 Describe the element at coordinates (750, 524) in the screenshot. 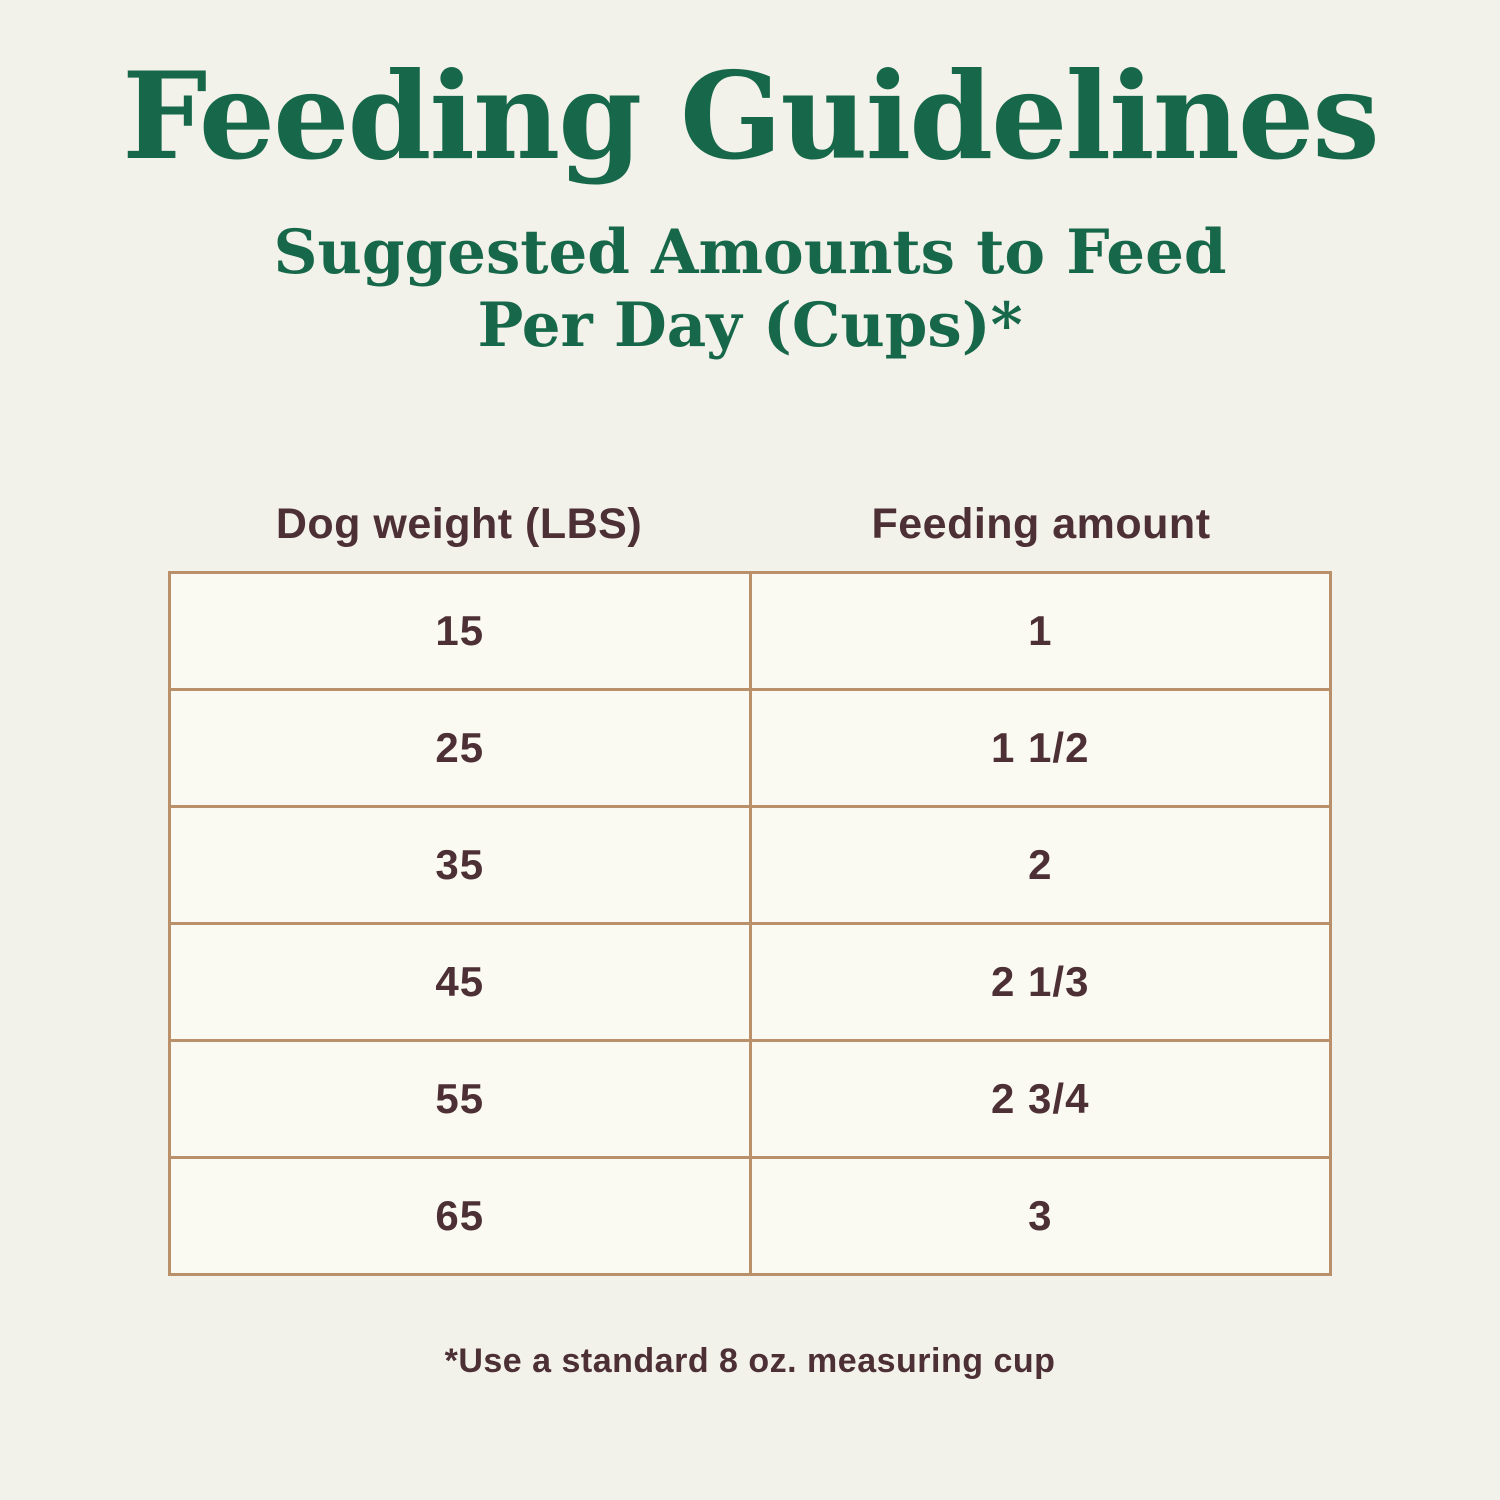

I see `table-column-headers: Dog weight (LBS) Feeding amount` at that location.